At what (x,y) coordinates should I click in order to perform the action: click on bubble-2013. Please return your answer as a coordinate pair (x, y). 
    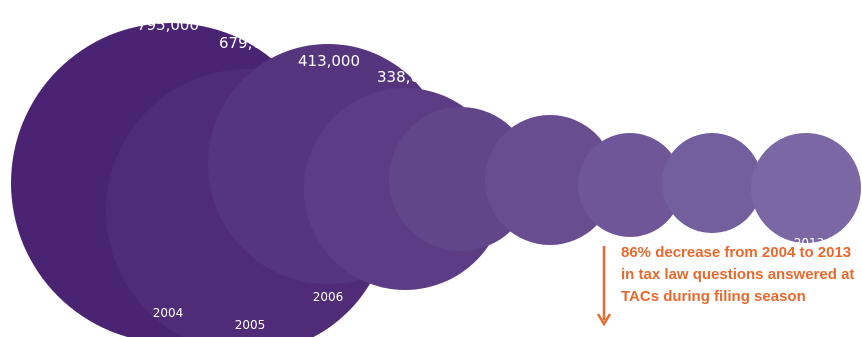
    Looking at the image, I should click on (806, 188).